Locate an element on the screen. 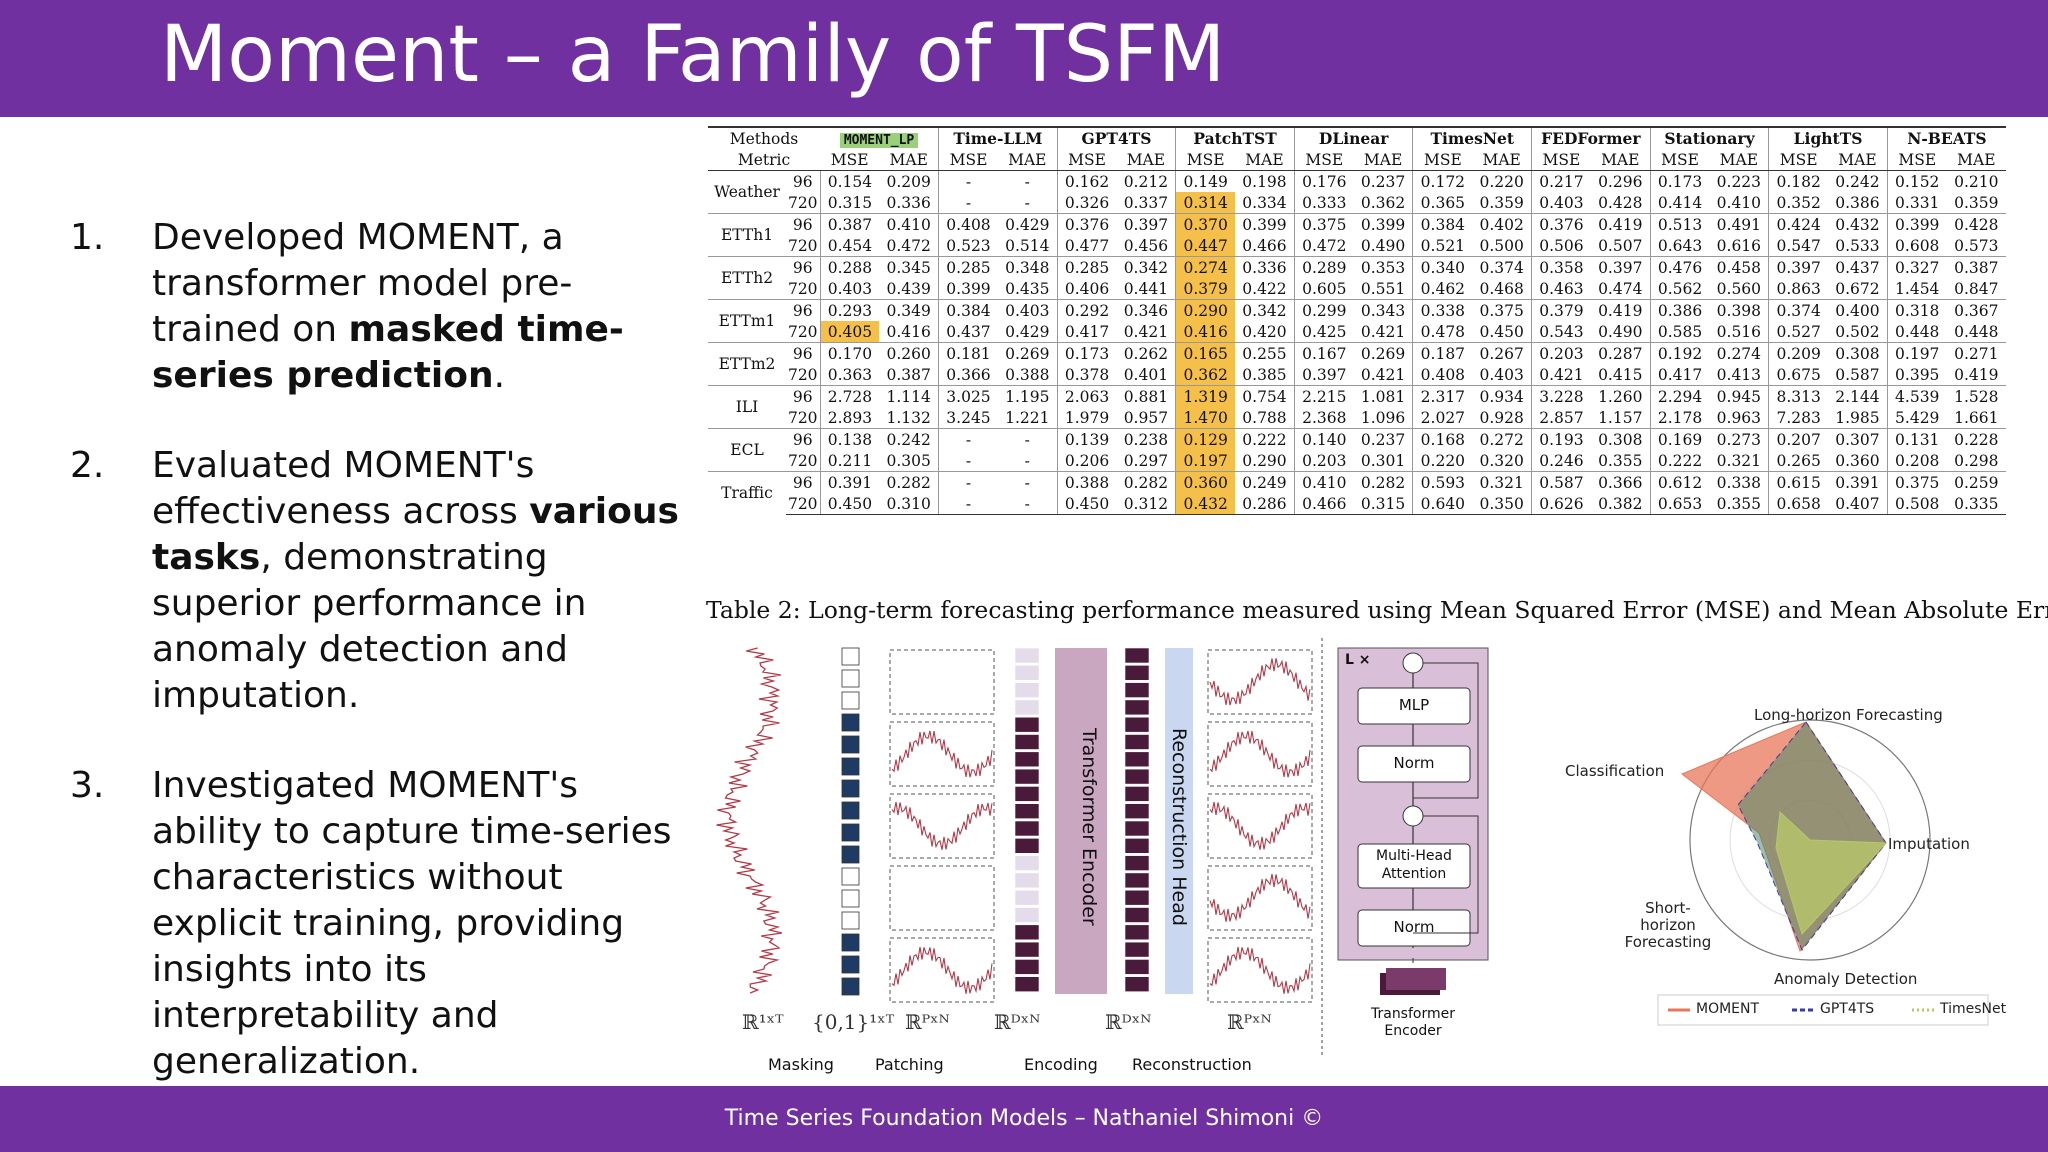 The width and height of the screenshot is (2048, 1152). value-cell: 0.376 is located at coordinates (1561, 224).